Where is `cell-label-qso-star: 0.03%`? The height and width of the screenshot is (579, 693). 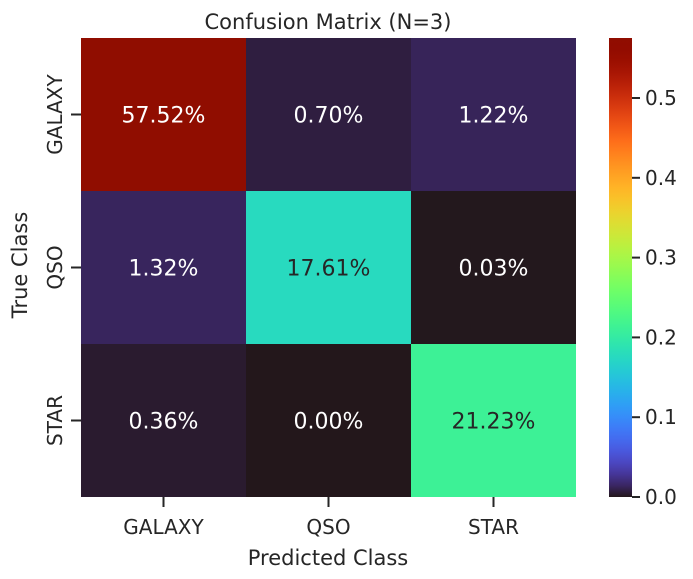
cell-label-qso-star: 0.03% is located at coordinates (494, 269).